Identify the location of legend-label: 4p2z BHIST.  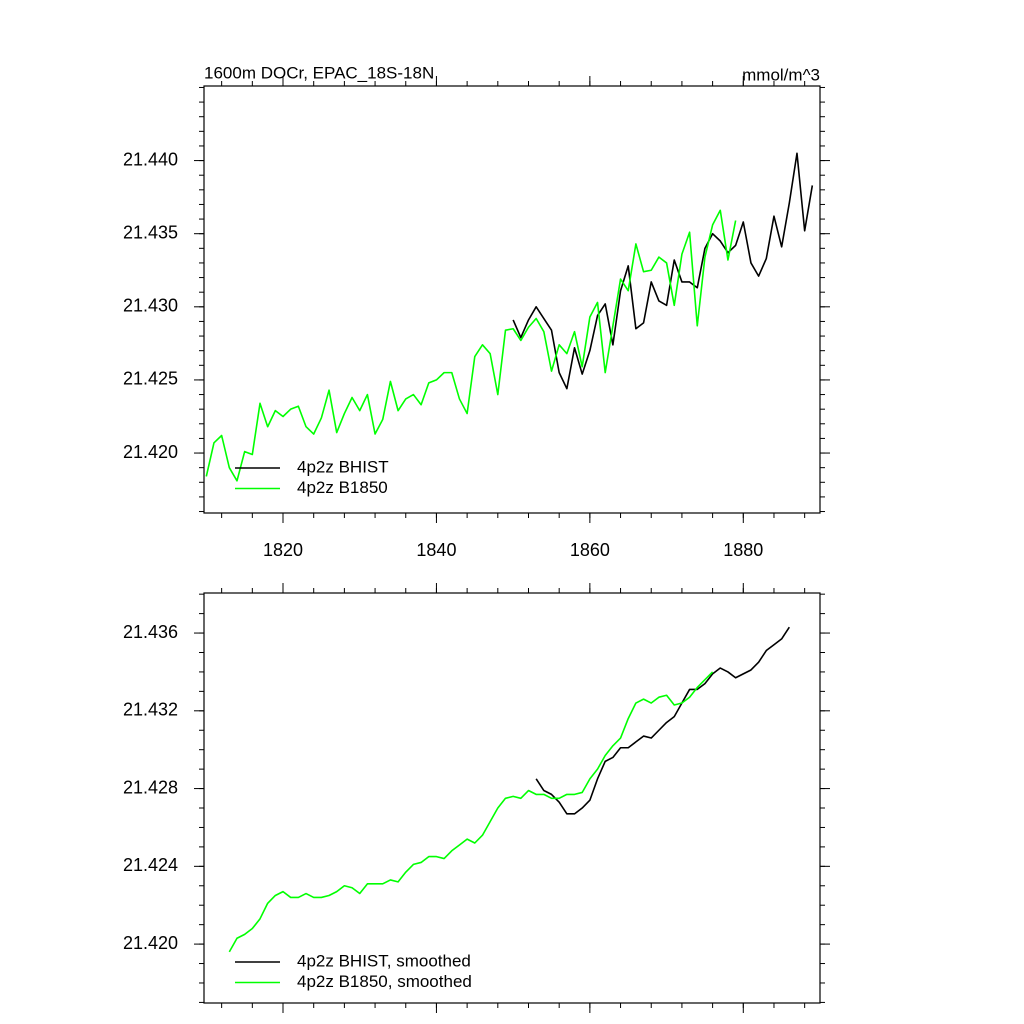
(343, 466).